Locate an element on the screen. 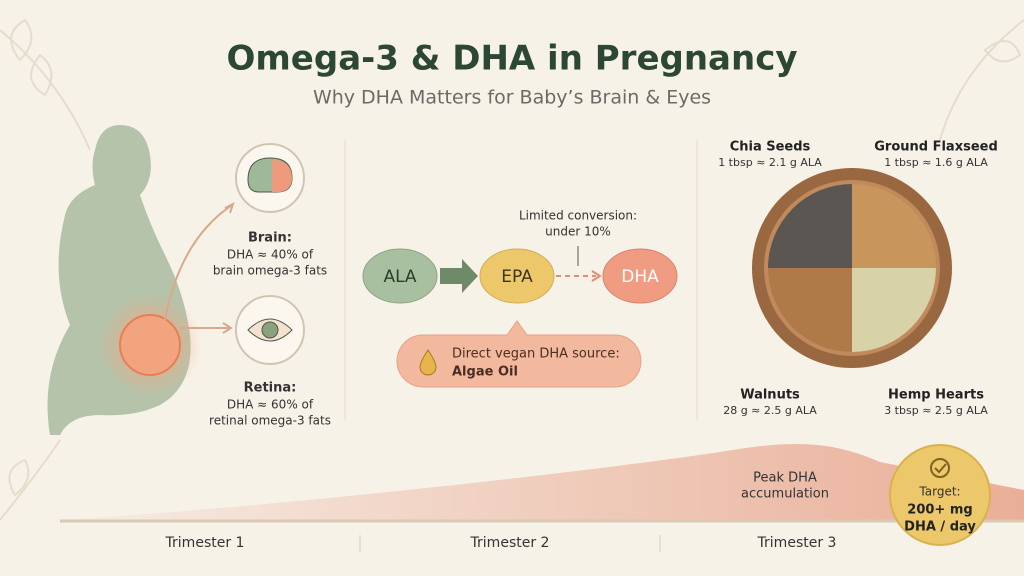 This screenshot has height=576, width=1024. trimester-label: Trimester 2 is located at coordinates (510, 543).